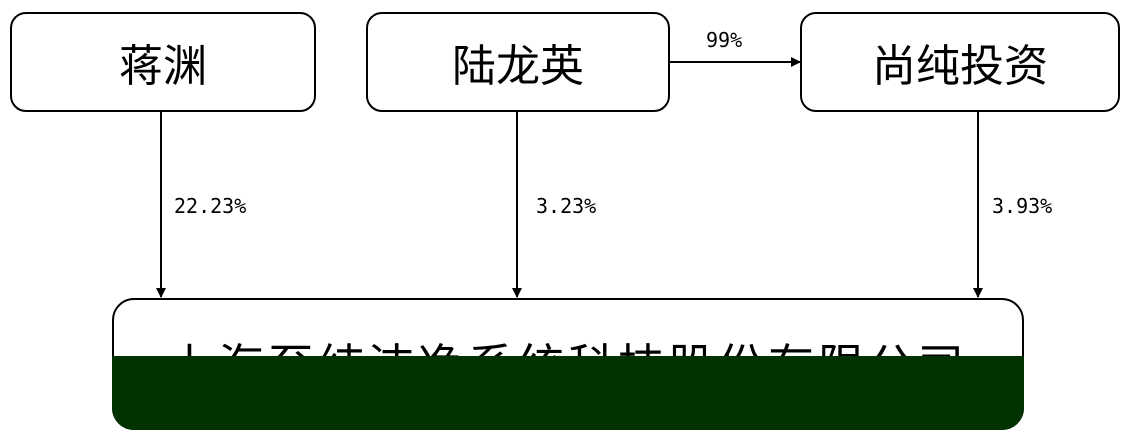 This screenshot has height=430, width=1145. What do you see at coordinates (724, 40) in the screenshot?
I see `edge-label-lu-to-shangchun: 99%` at bounding box center [724, 40].